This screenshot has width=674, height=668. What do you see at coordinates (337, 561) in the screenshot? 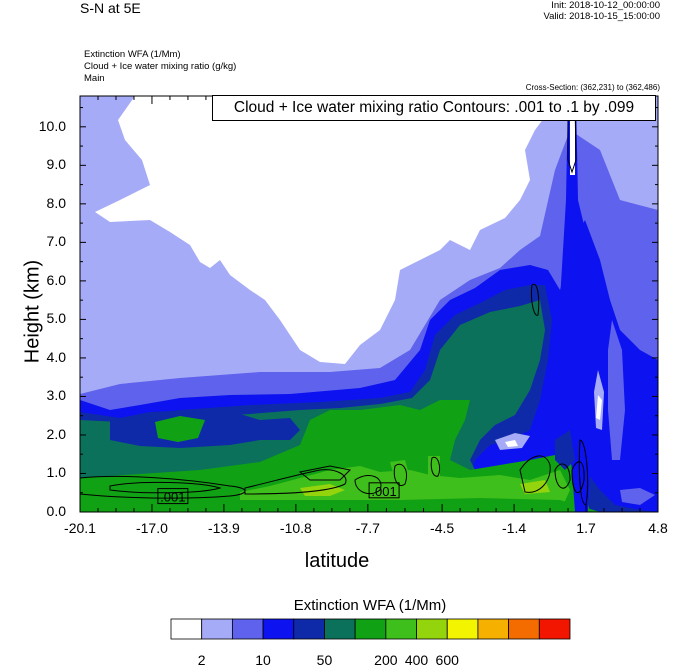
I see `x-axis-label: latitude` at bounding box center [337, 561].